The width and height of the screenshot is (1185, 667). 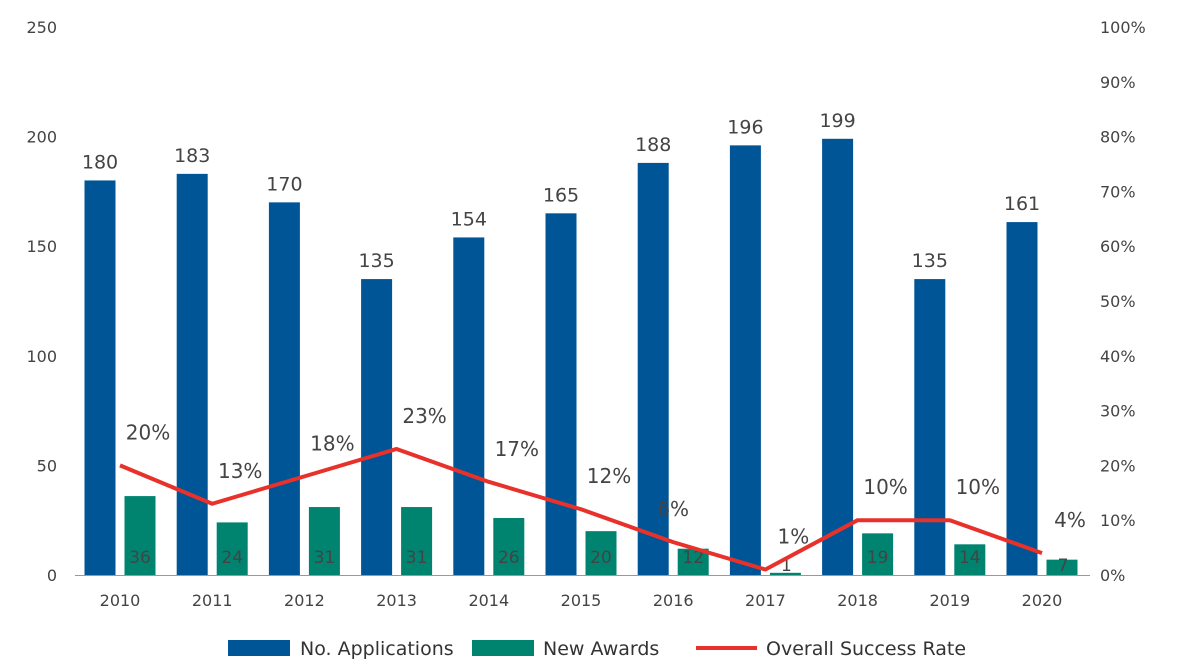 What do you see at coordinates (1123, 27) in the screenshot?
I see `right-axis-tick-label: 100%` at bounding box center [1123, 27].